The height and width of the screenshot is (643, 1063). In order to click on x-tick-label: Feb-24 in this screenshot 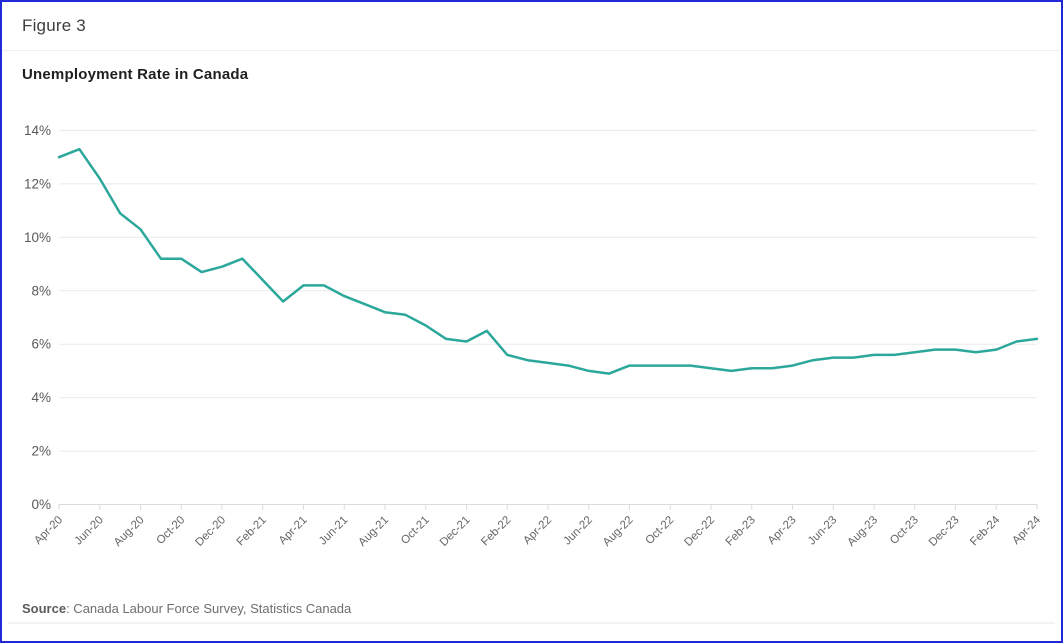, I will do `click(985, 531)`.